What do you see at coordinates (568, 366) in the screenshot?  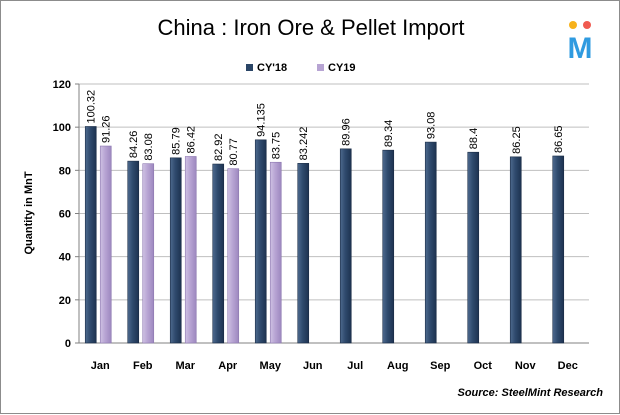 I see `x-tick-label: Dec` at bounding box center [568, 366].